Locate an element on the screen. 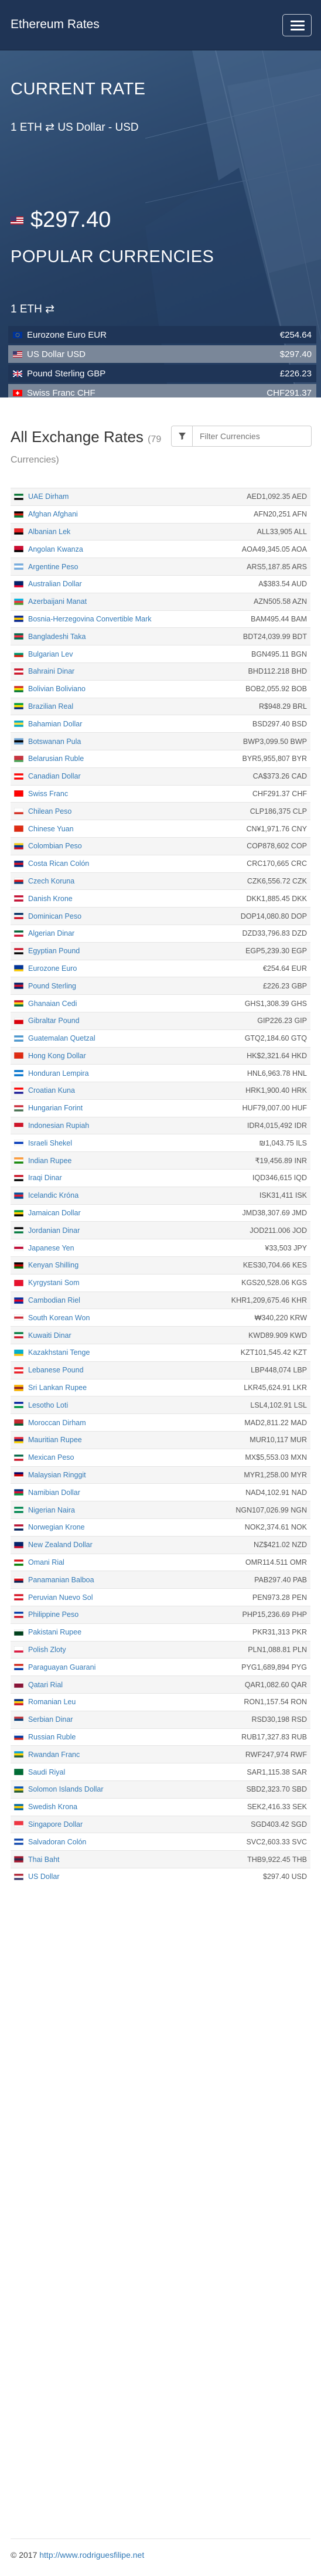 The height and width of the screenshot is (2576, 321). currency-name: Bahamian Dollar is located at coordinates (56, 724).